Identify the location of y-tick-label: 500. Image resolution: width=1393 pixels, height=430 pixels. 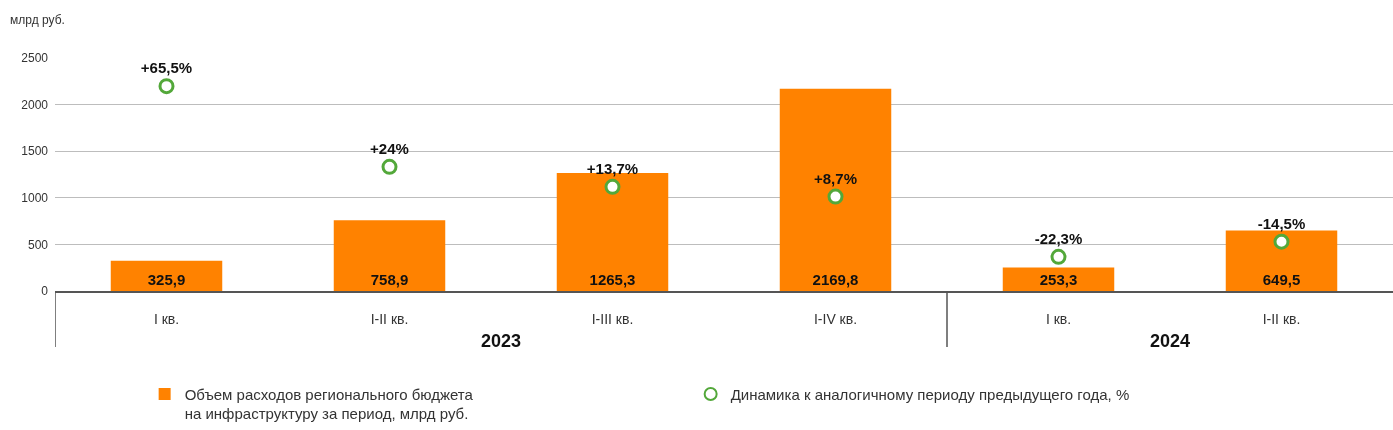
(38, 244).